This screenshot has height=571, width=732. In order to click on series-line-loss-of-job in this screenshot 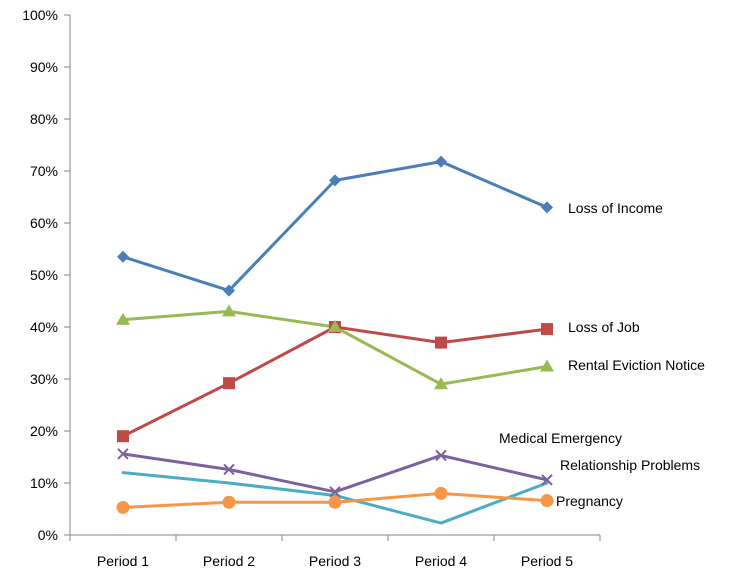, I will do `click(335, 381)`.